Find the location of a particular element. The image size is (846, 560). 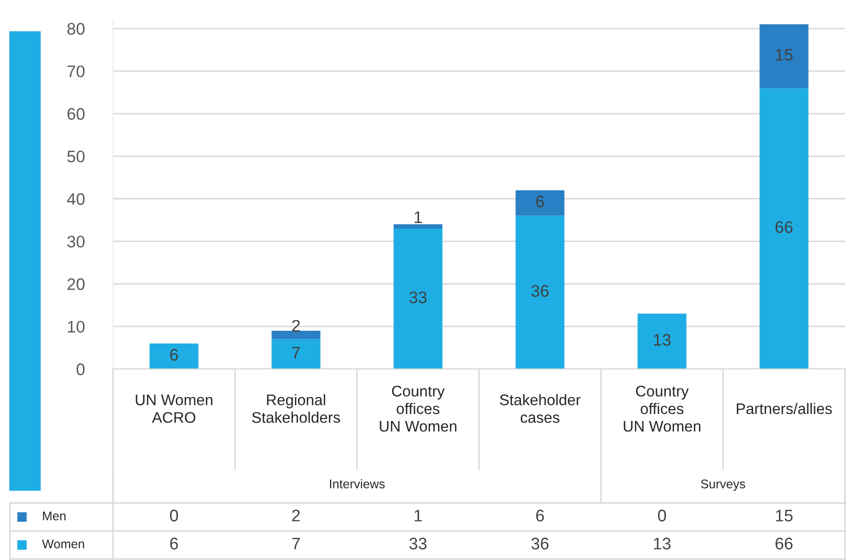

legend-label: Women is located at coordinates (63, 544).